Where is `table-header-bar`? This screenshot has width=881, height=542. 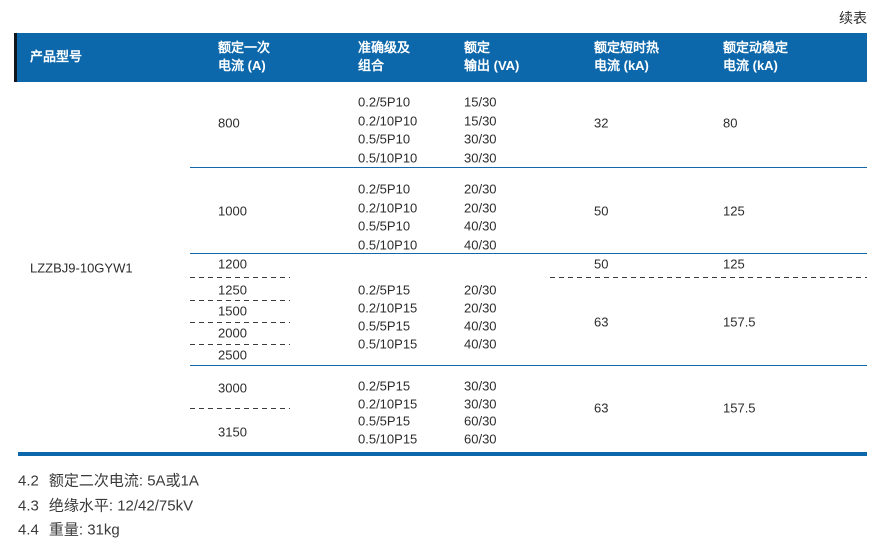
table-header-bar is located at coordinates (440, 57).